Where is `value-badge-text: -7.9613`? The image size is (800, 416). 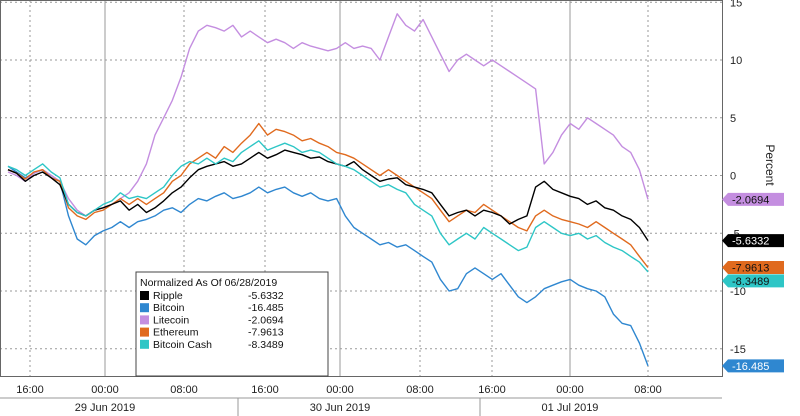 value-badge-text: -7.9613 is located at coordinates (750, 268).